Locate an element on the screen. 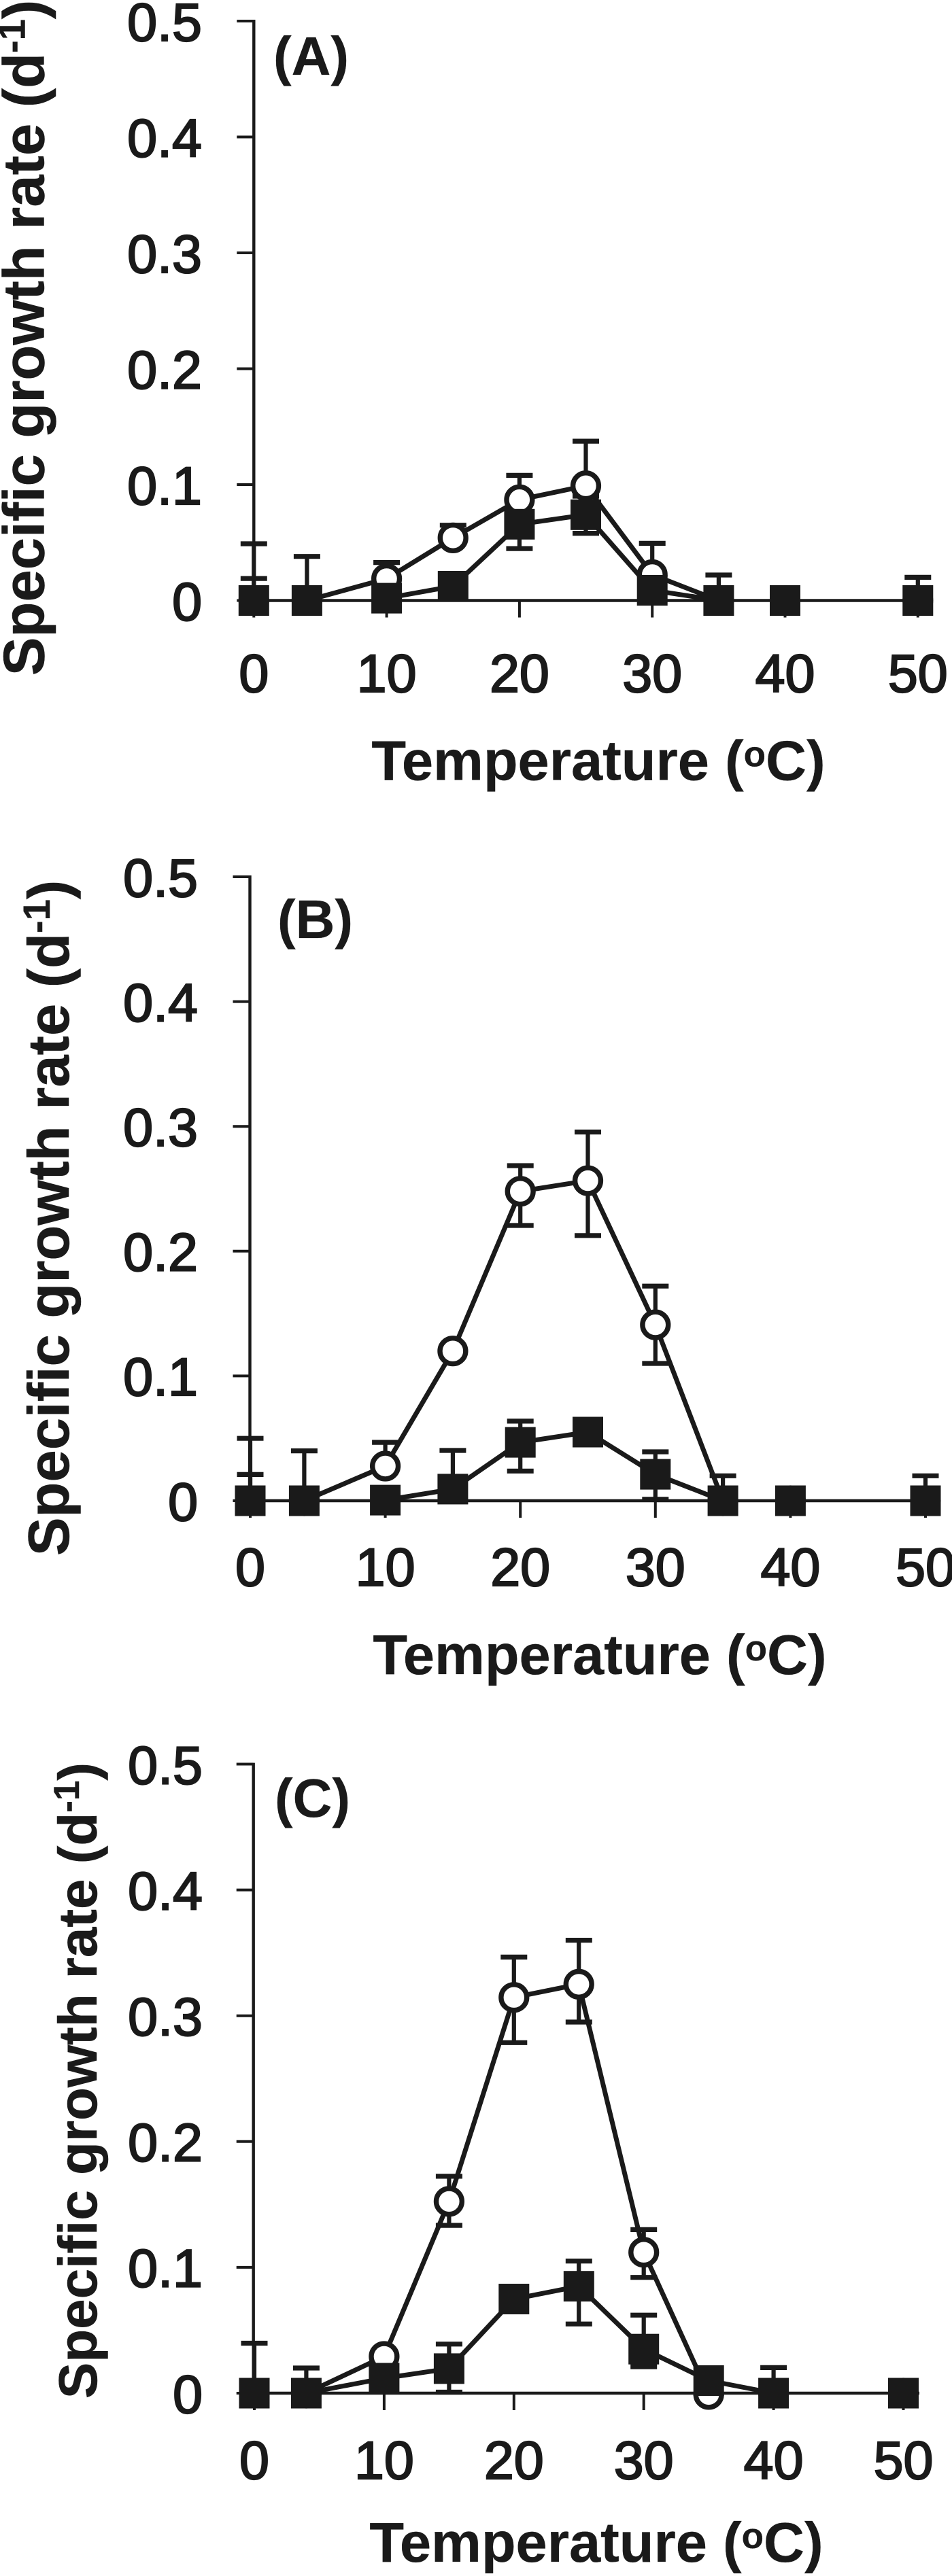 This screenshot has height=2576, width=952. svg-text: (B) is located at coordinates (315, 919).